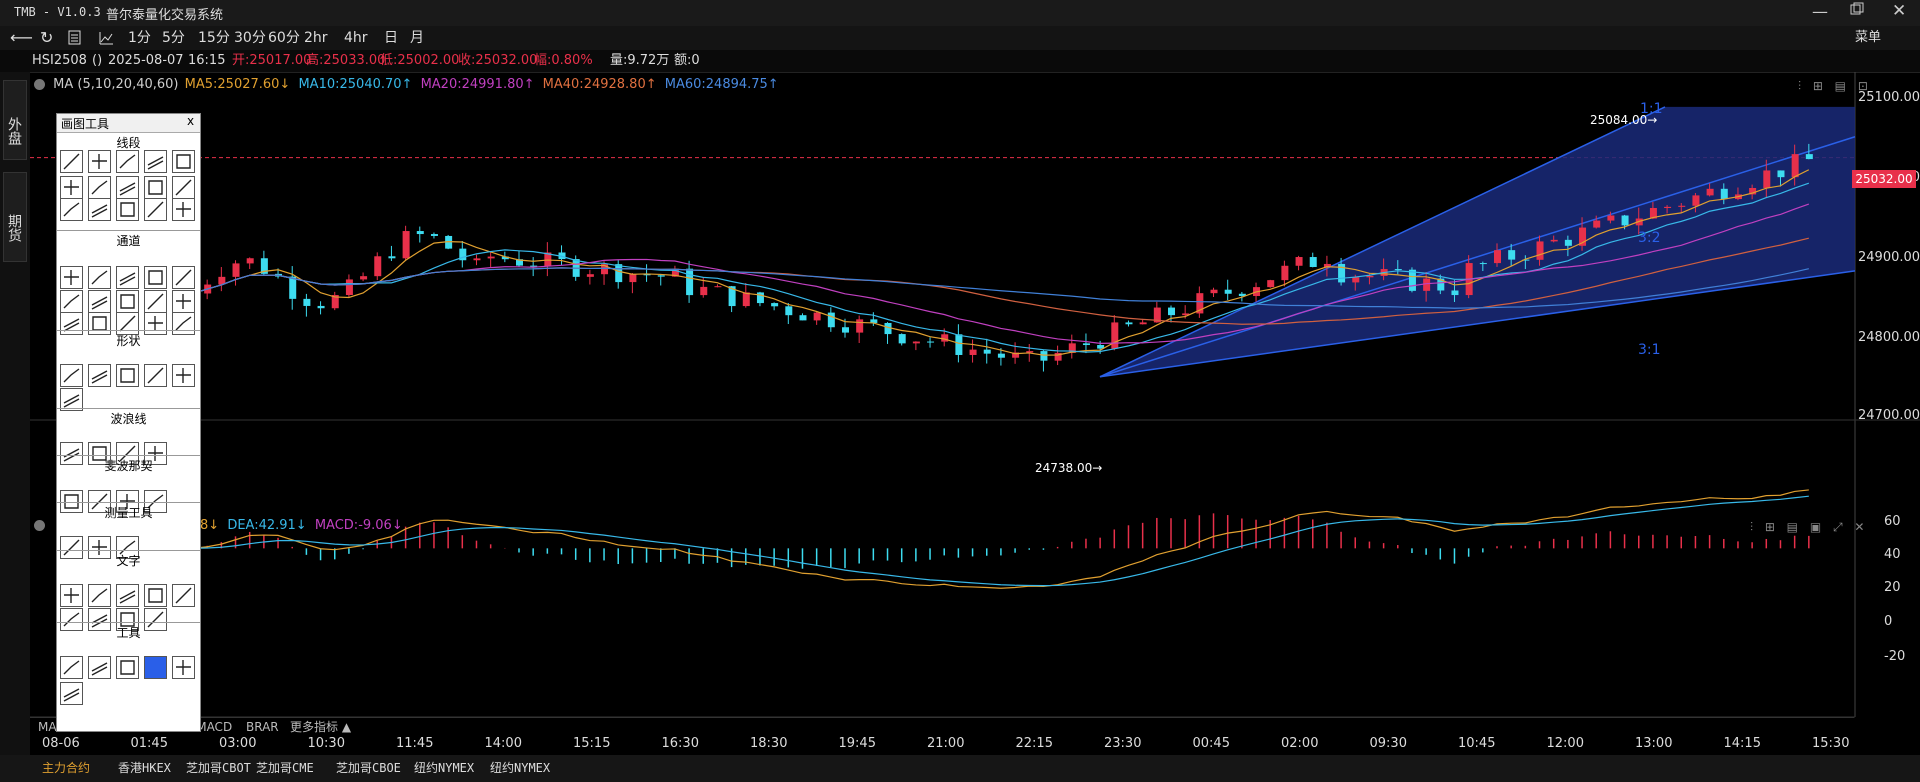 This screenshot has height=782, width=1920. I want to click on minimize-icon: —, so click(1820, 11).